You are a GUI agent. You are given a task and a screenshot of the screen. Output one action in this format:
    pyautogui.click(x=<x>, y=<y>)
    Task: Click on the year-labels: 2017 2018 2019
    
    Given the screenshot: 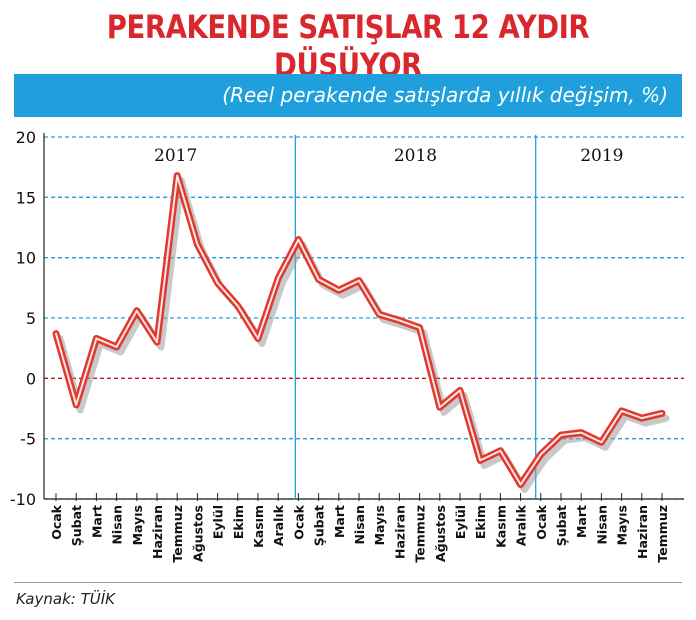 What is the action you would take?
    pyautogui.click(x=388, y=156)
    